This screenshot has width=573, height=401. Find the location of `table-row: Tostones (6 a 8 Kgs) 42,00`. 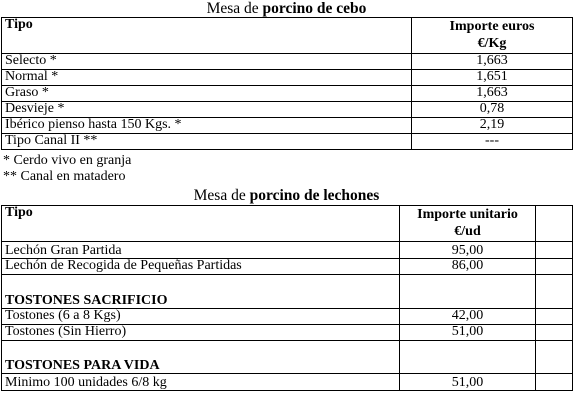

table-row: Tostones (6 a 8 Kgs) 42,00 is located at coordinates (287, 316).